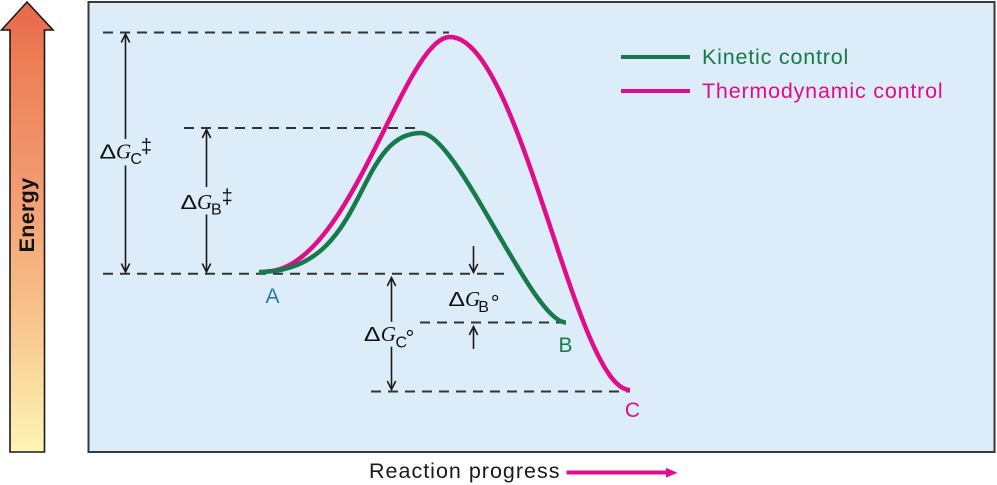 The image size is (997, 485). I want to click on svg-text: Reaction progress, so click(464, 471).